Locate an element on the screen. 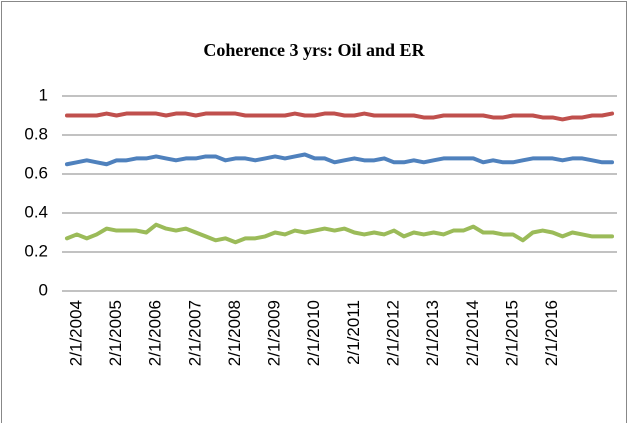 This screenshot has width=628, height=423. y-tick-label: 0.6 is located at coordinates (36, 172).